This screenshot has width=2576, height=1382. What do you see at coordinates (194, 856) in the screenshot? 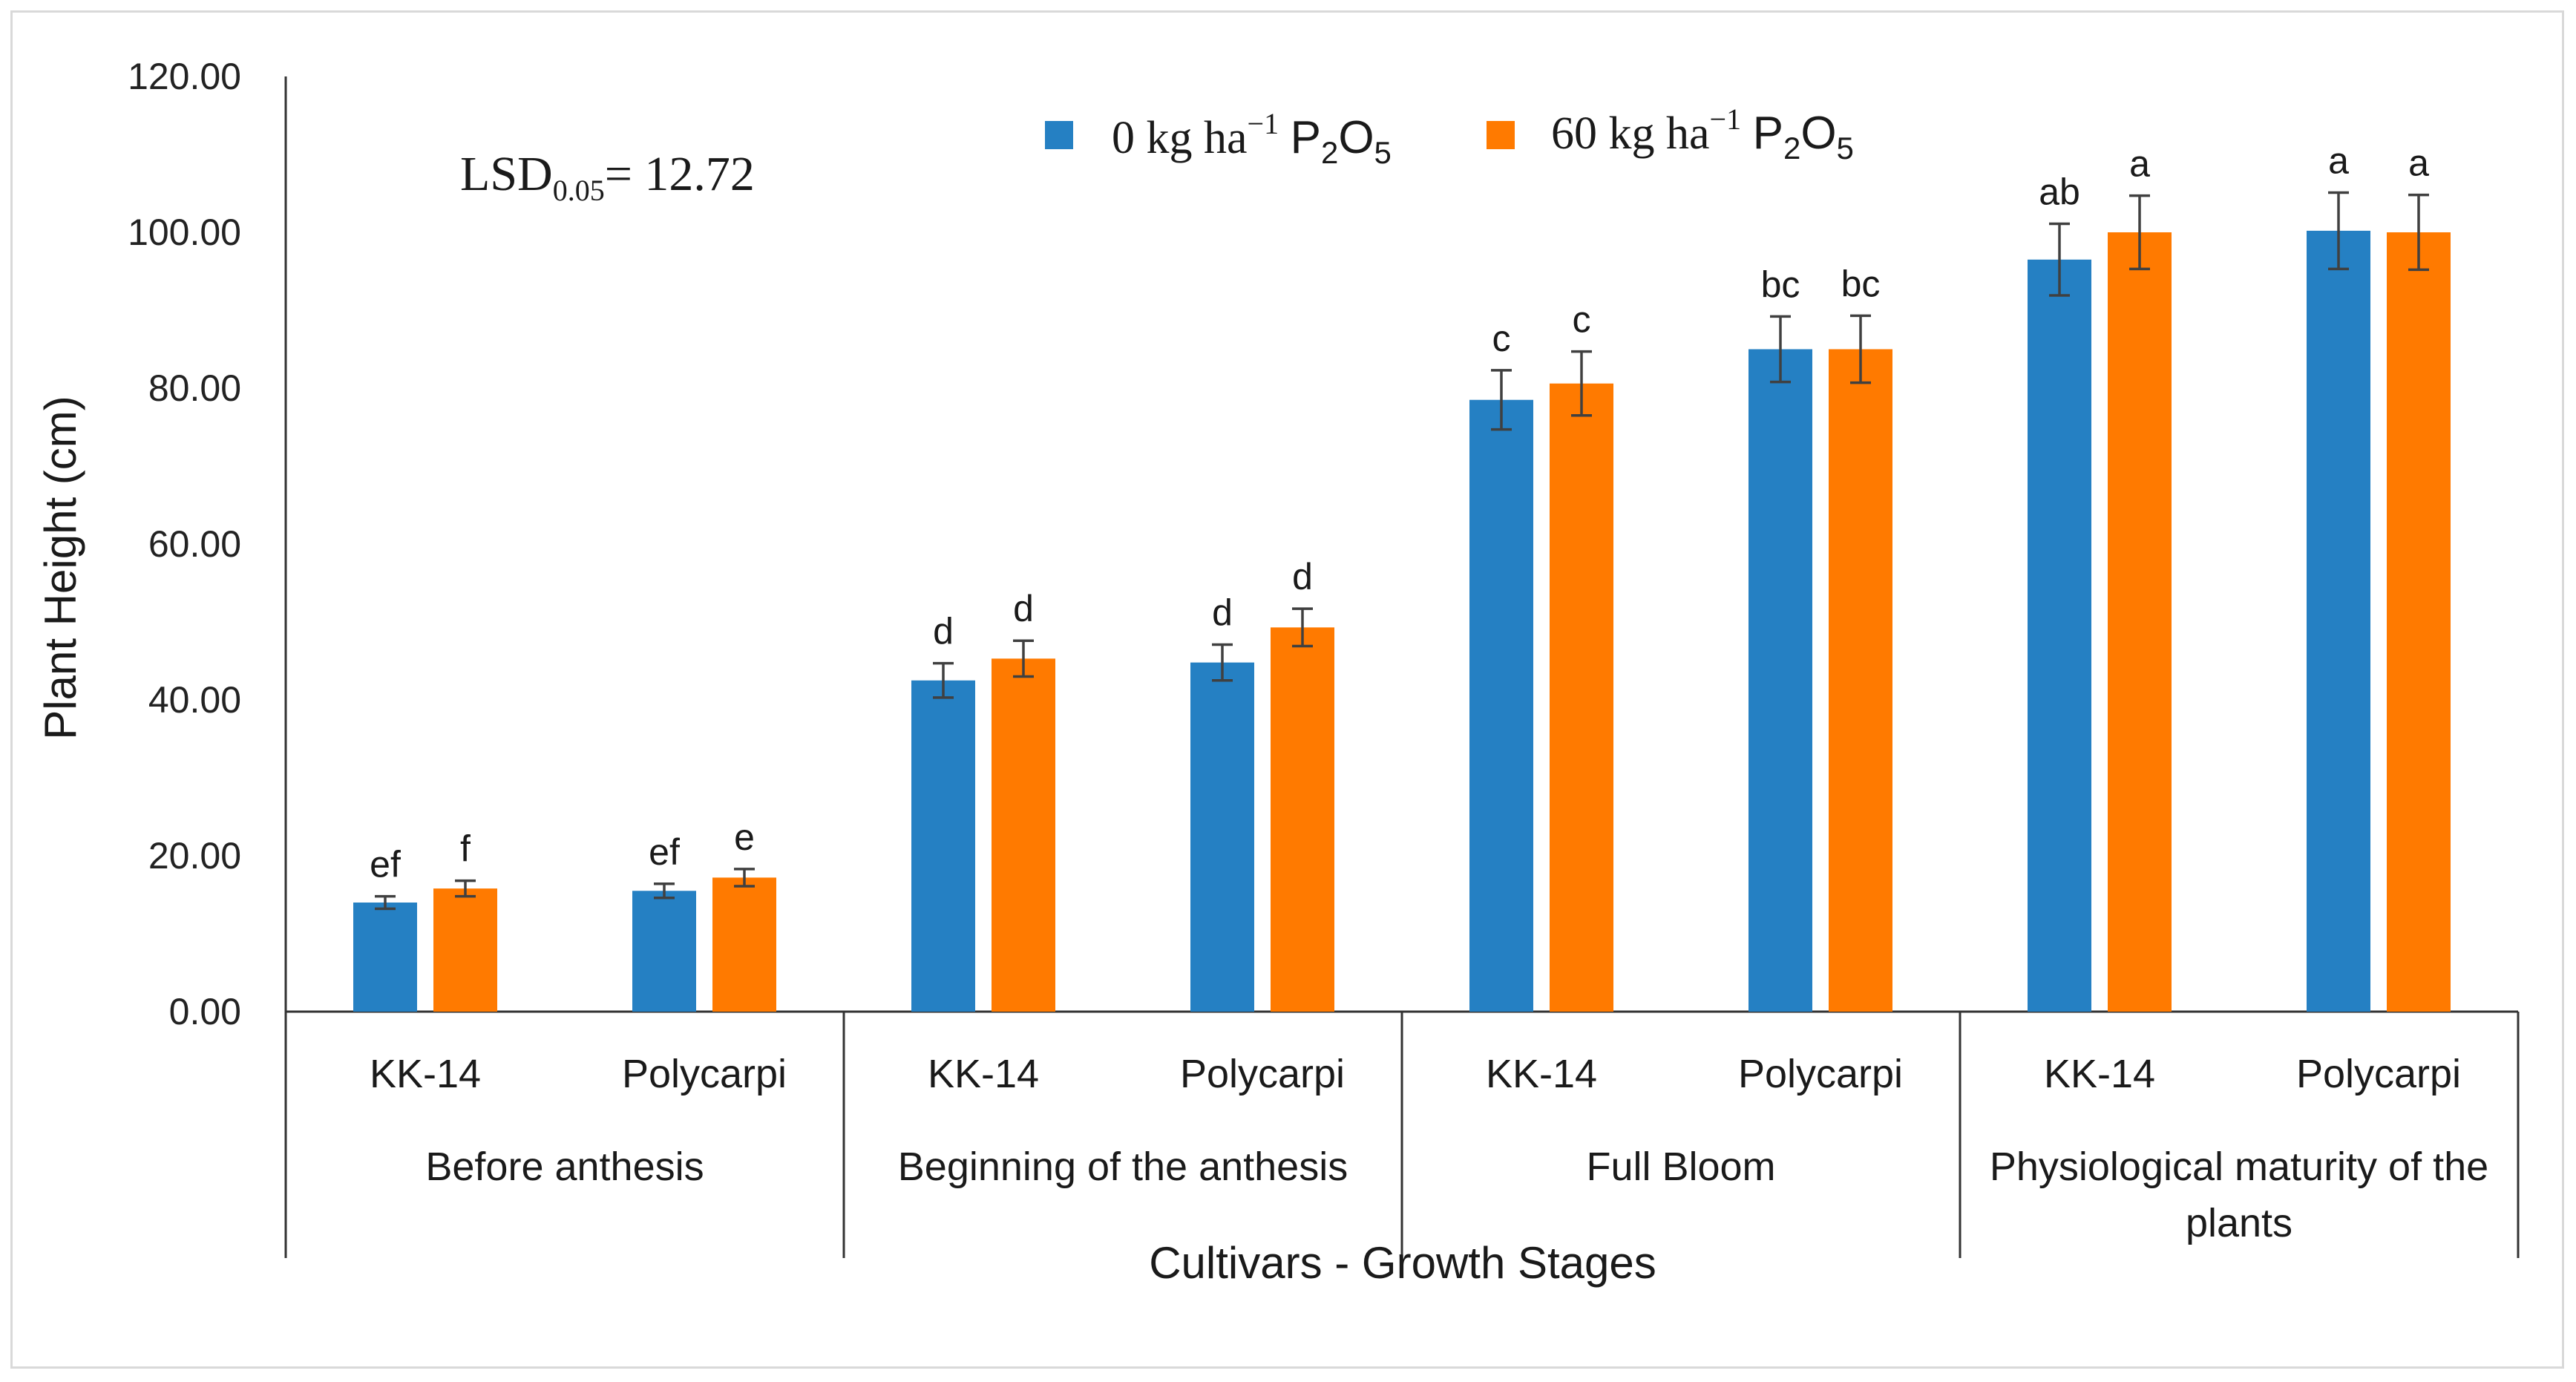
I see `y-tick-label: 20.00` at bounding box center [194, 856].